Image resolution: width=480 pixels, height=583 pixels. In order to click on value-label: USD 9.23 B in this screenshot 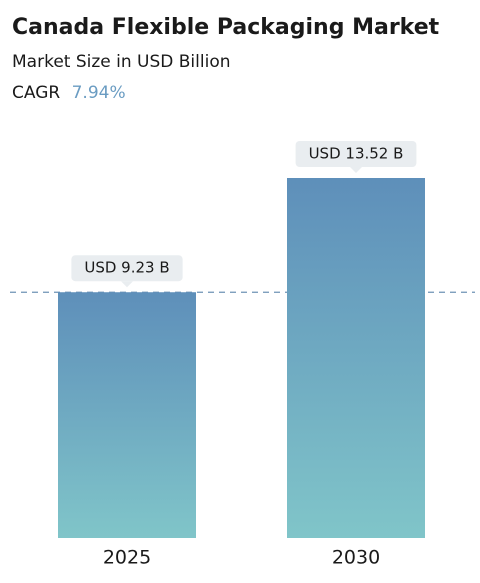, I will do `click(126, 268)`.